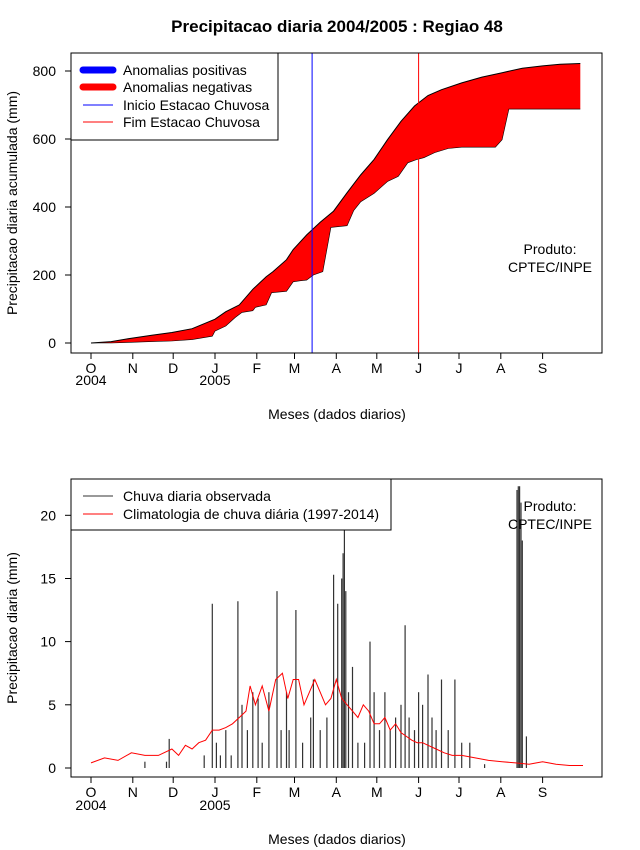  I want to click on product-label-line1-daily: Produto:, so click(550, 506).